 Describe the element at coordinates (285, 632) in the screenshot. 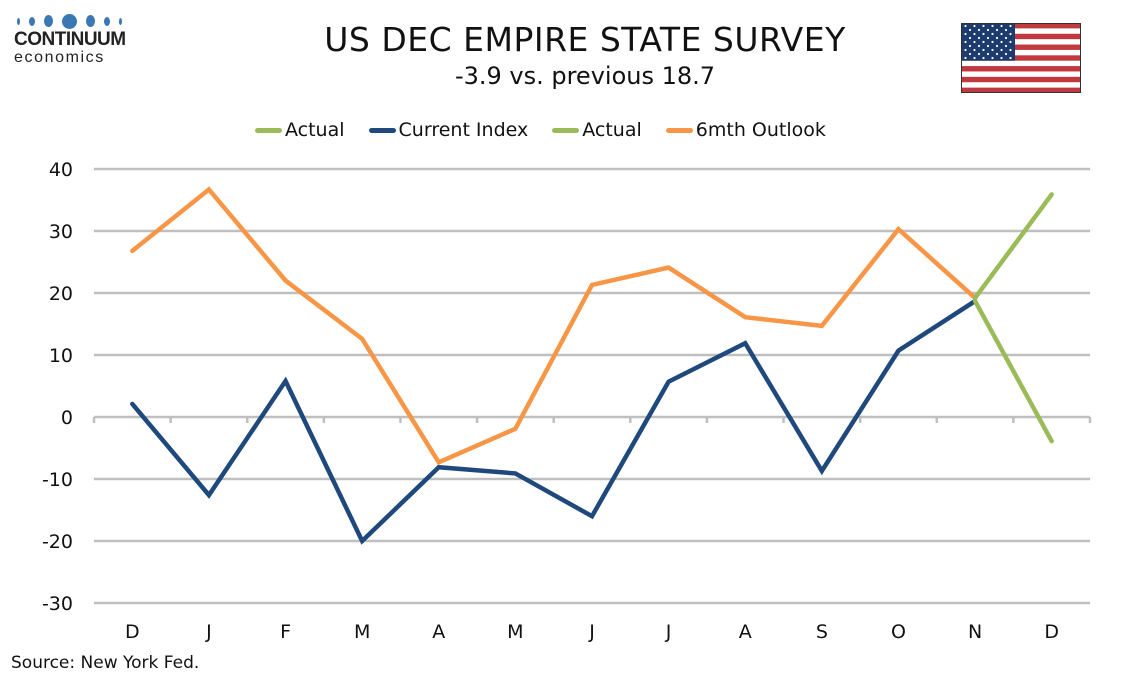

I see `x-tick-label: F` at that location.